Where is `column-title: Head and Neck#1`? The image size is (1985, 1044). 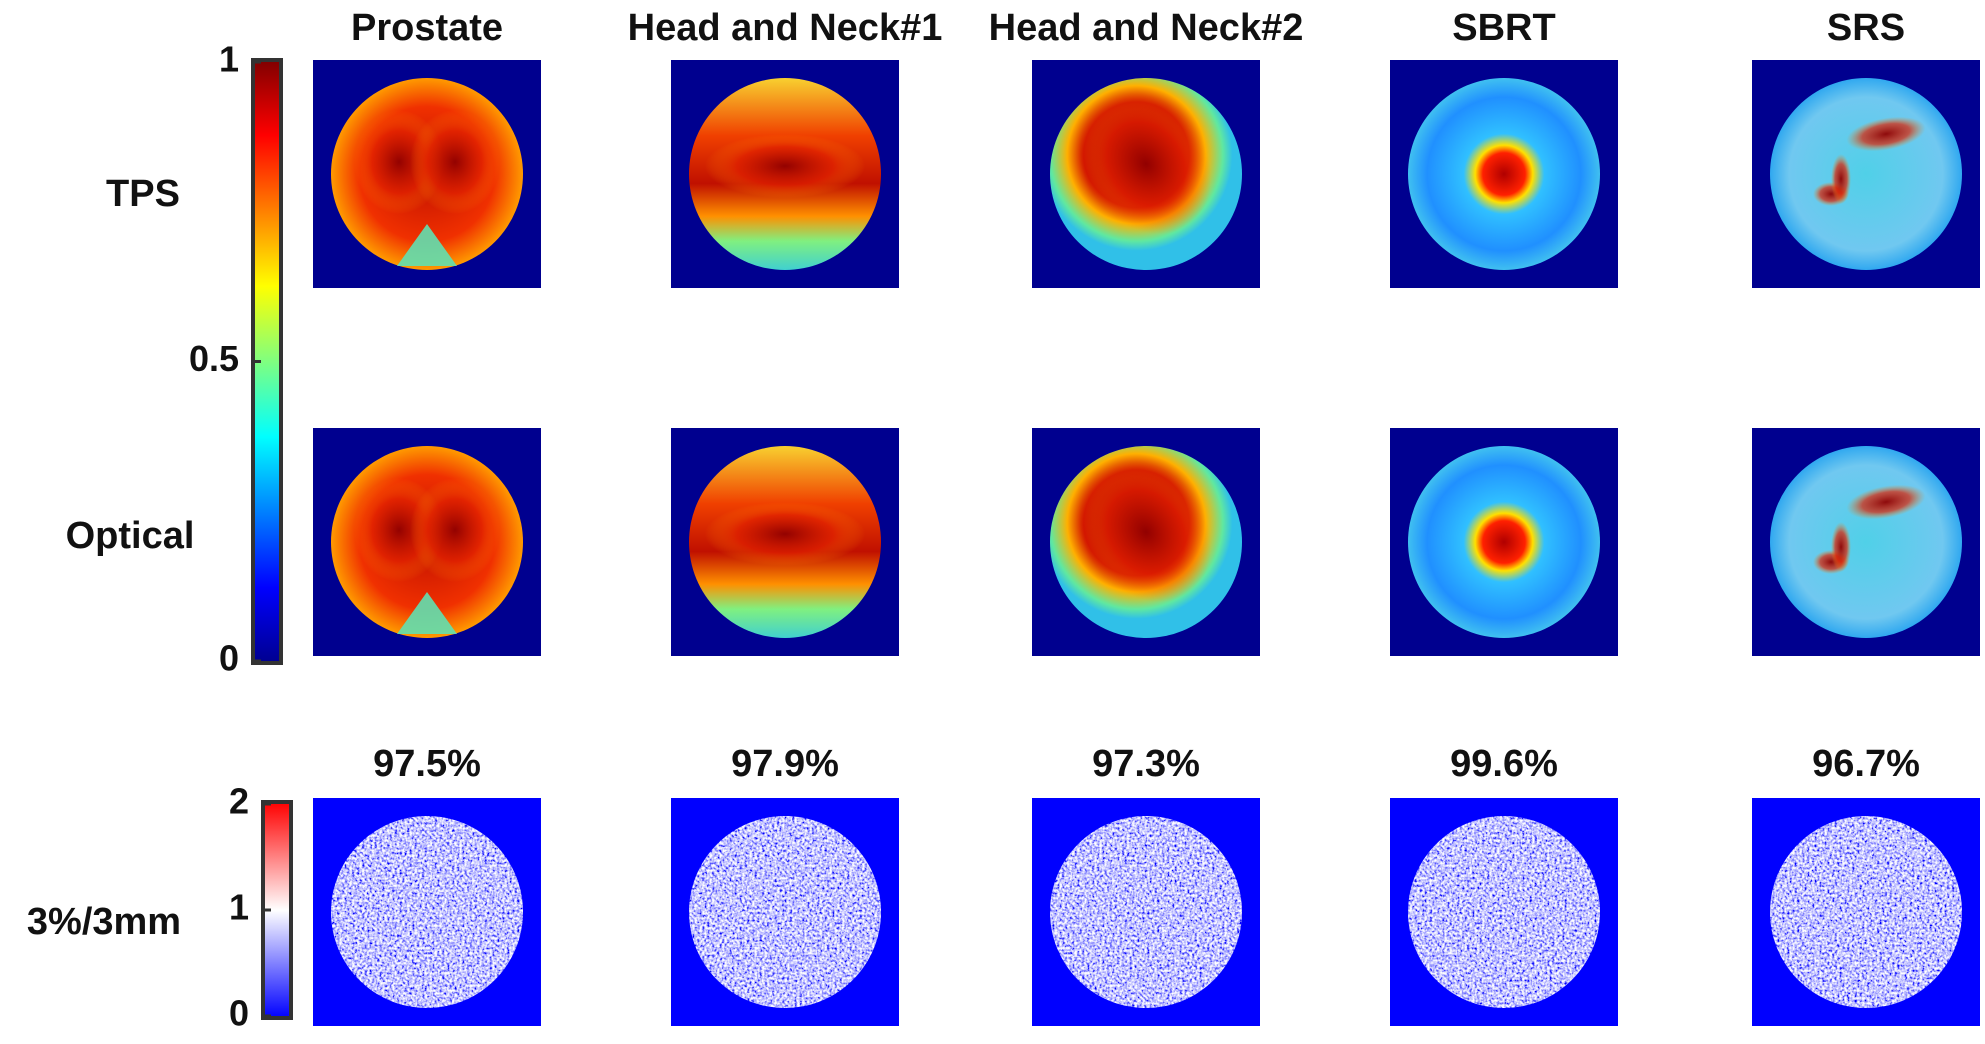
column-title: Head and Neck#1 is located at coordinates (785, 28).